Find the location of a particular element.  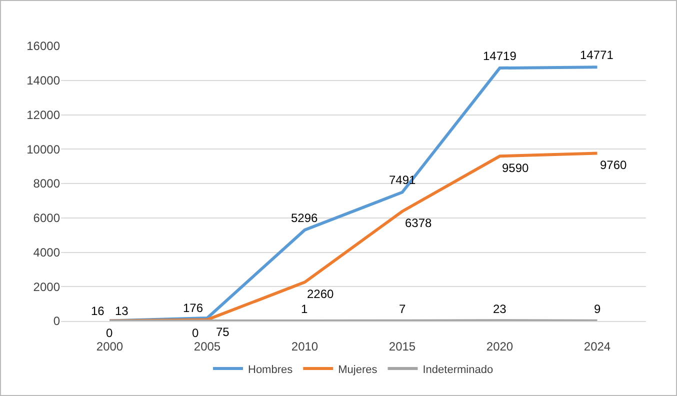

y-tick-label: 0 is located at coordinates (56, 321).